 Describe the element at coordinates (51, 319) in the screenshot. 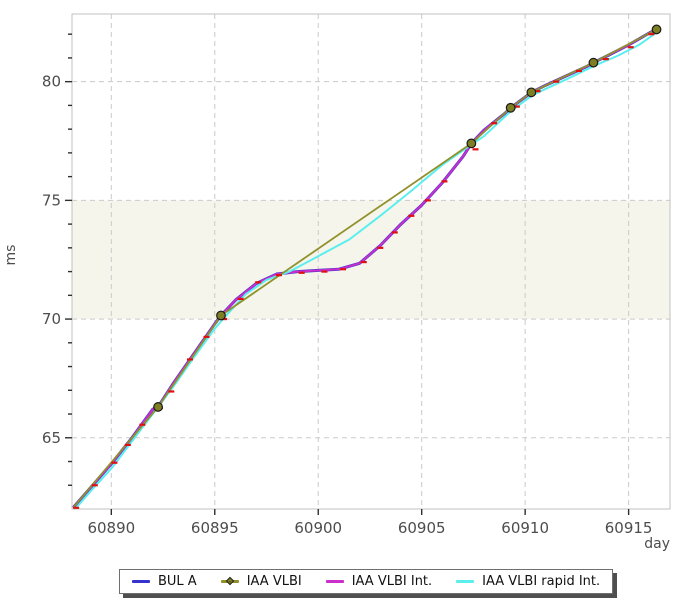

I see `y-tick-label: 70` at that location.